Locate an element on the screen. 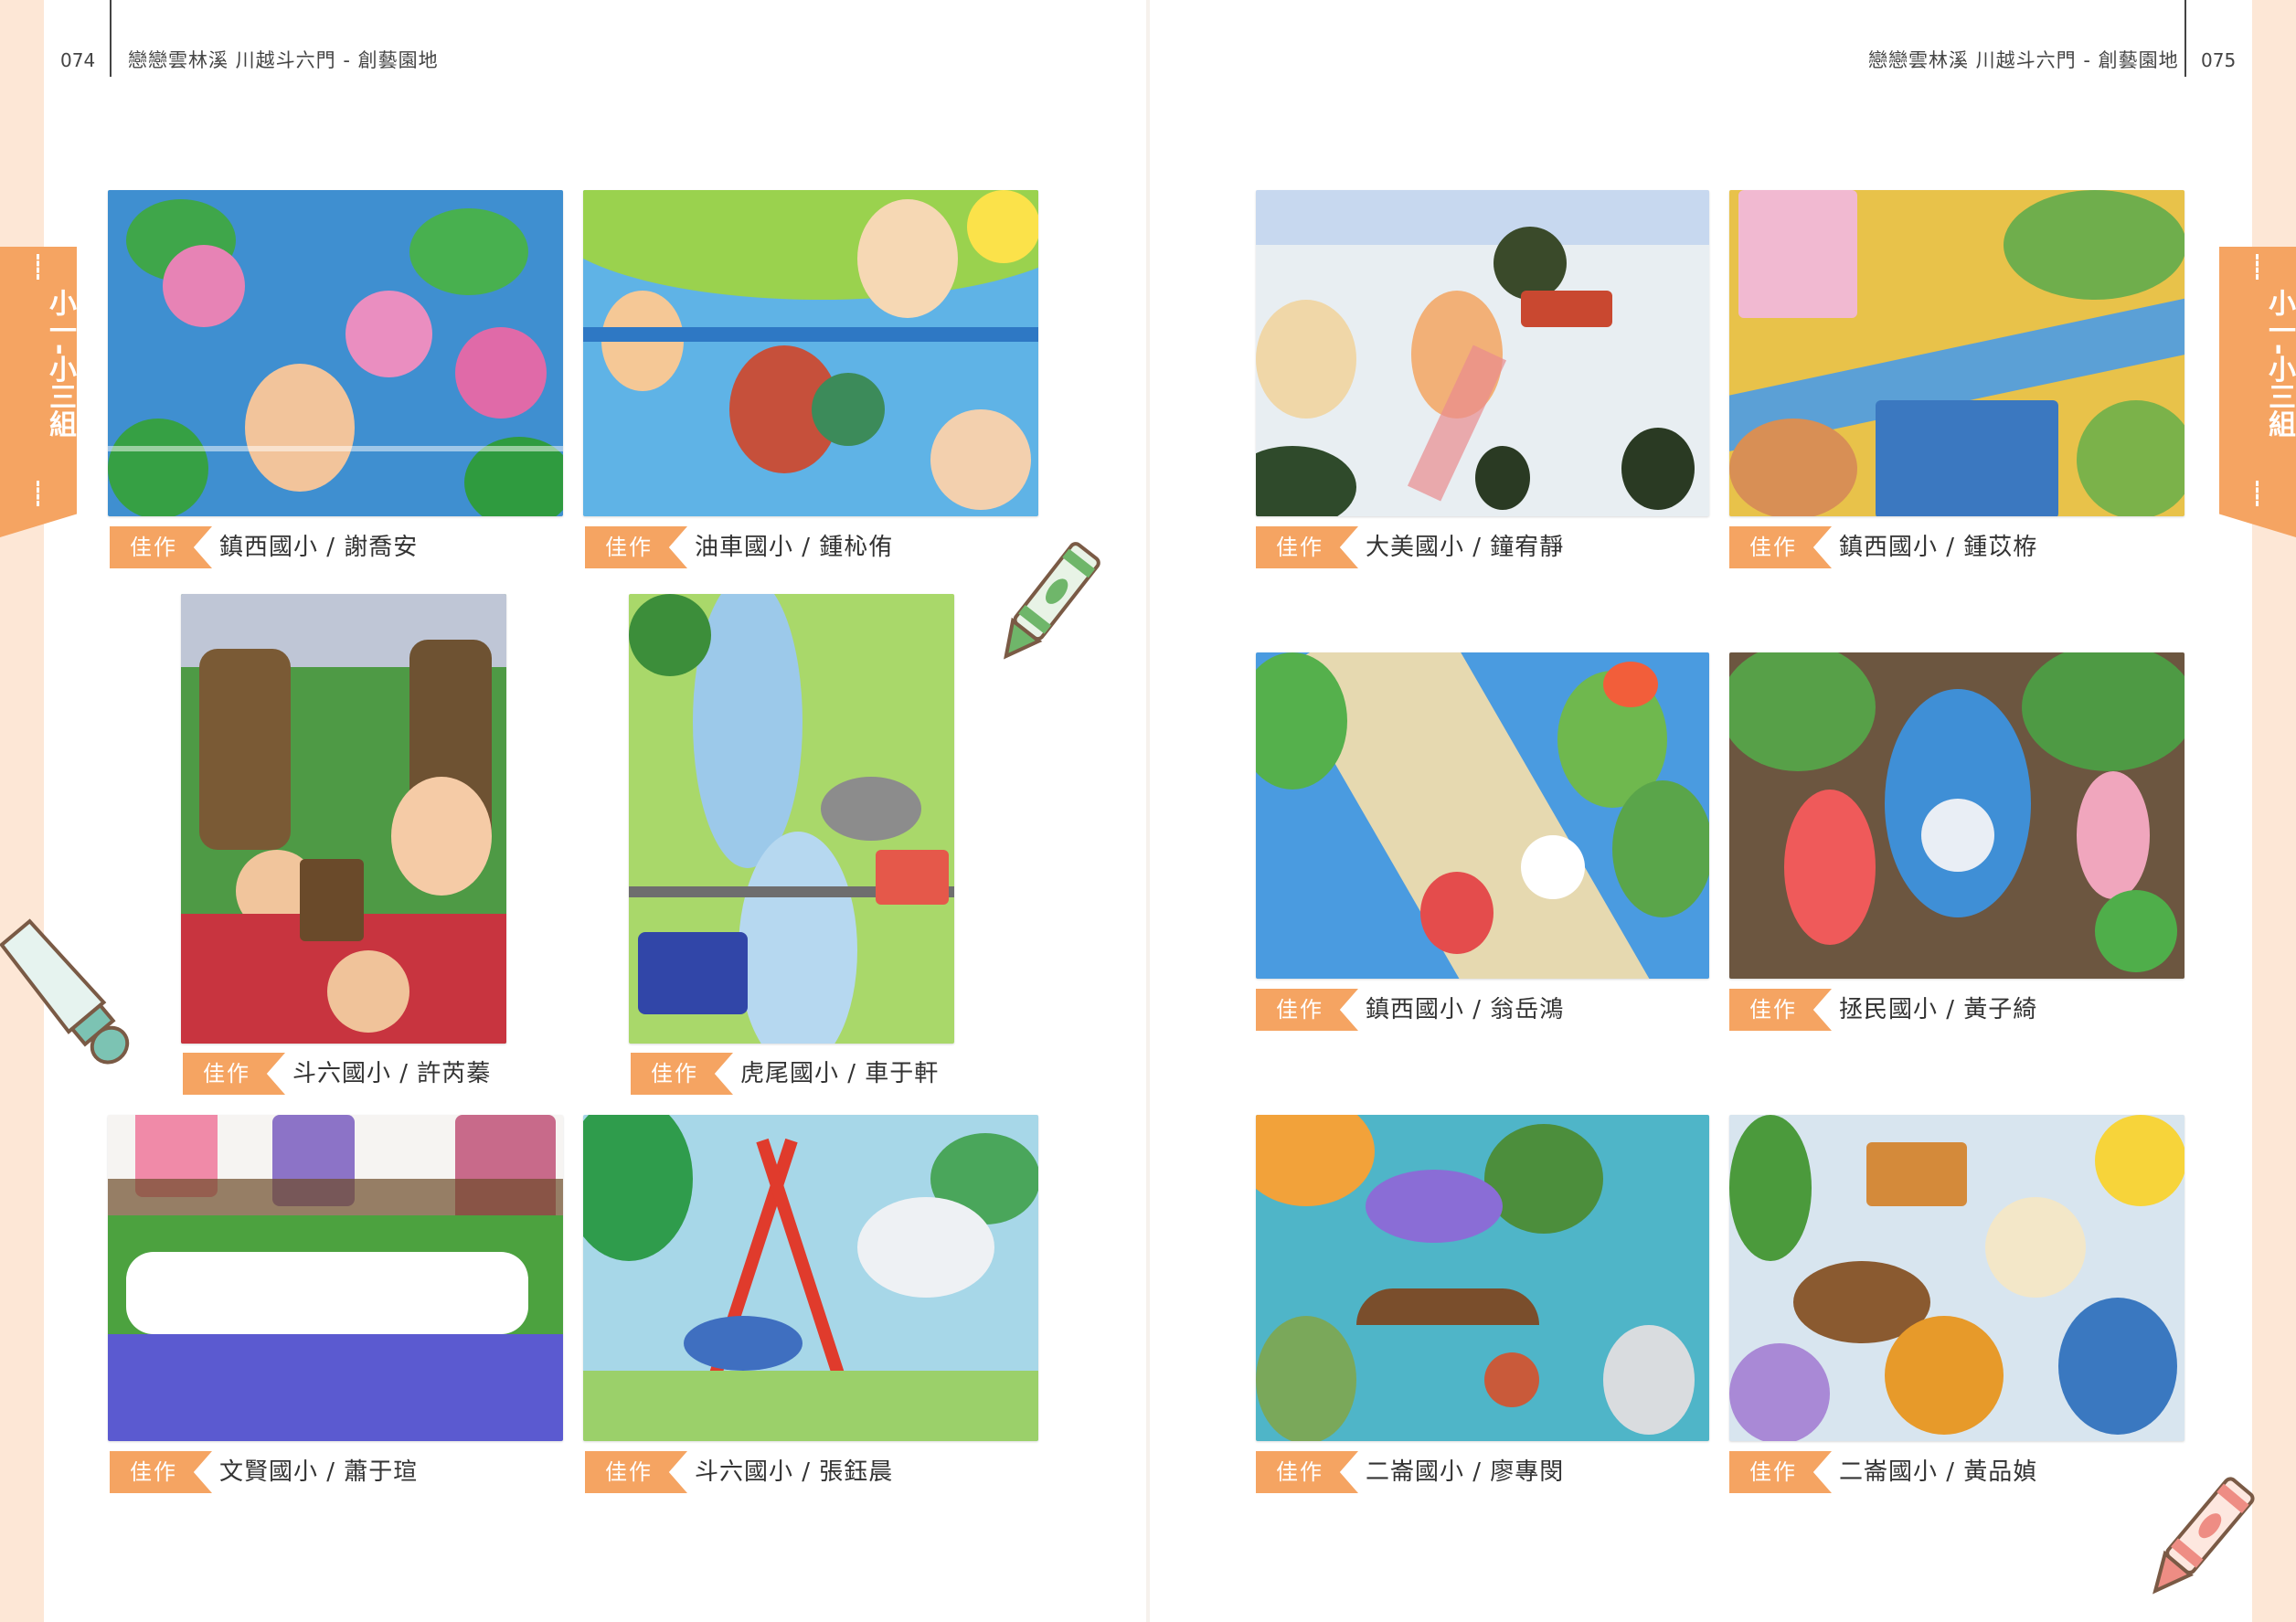 This screenshot has height=1622, width=2296. artwork-caption: 佳作 二崙國小 / 黃品媜 is located at coordinates (1956, 1472).